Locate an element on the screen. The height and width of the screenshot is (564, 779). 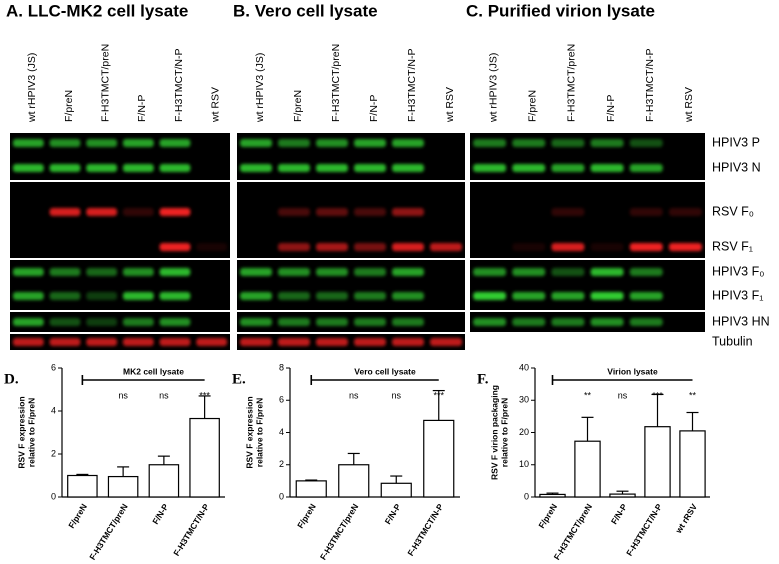
y-axis-label: RSV F virion packaging is located at coordinates (494, 432).